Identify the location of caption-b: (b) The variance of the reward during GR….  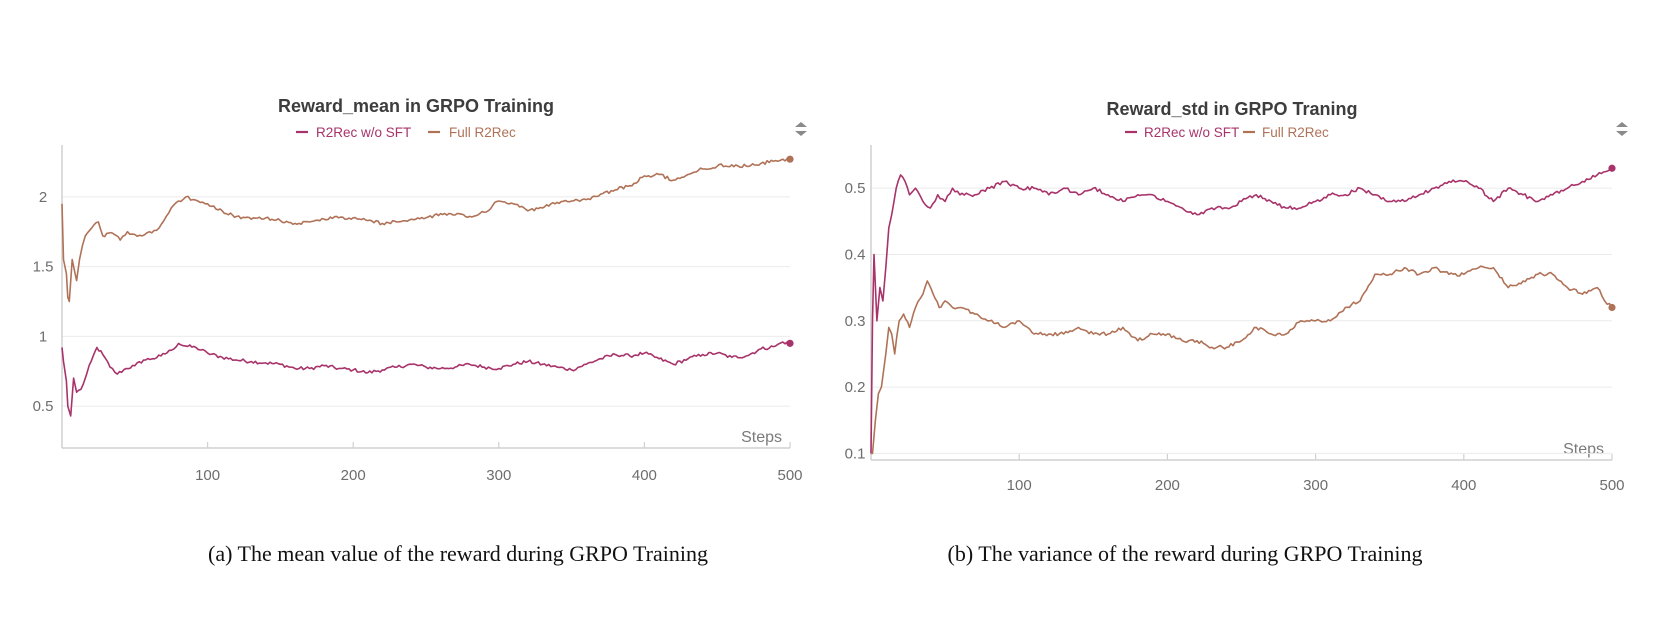
(1185, 553).